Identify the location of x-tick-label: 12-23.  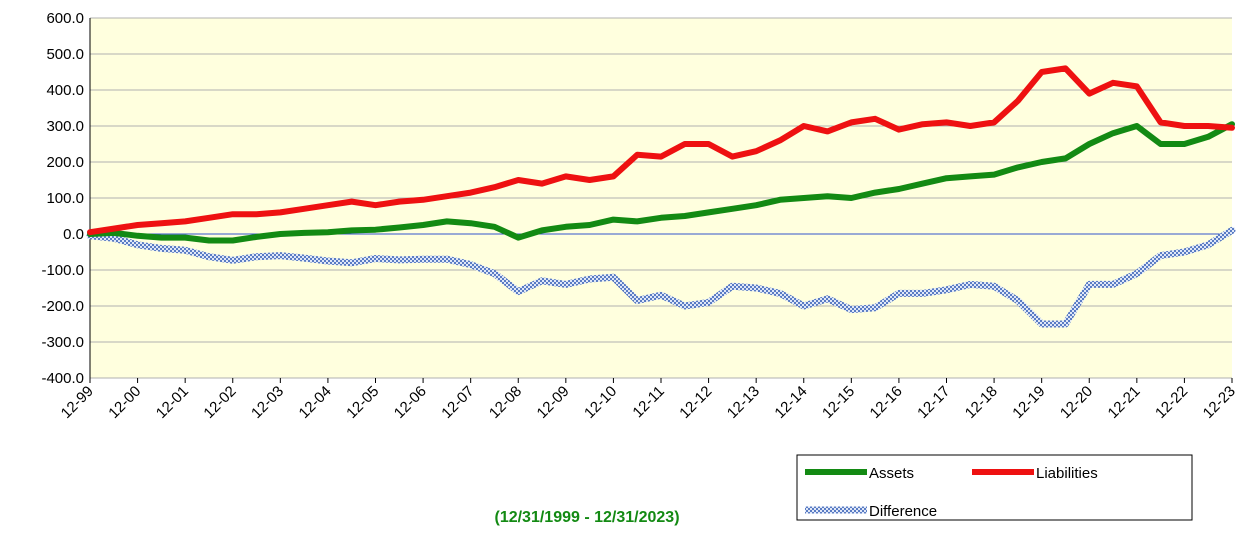
(1219, 402).